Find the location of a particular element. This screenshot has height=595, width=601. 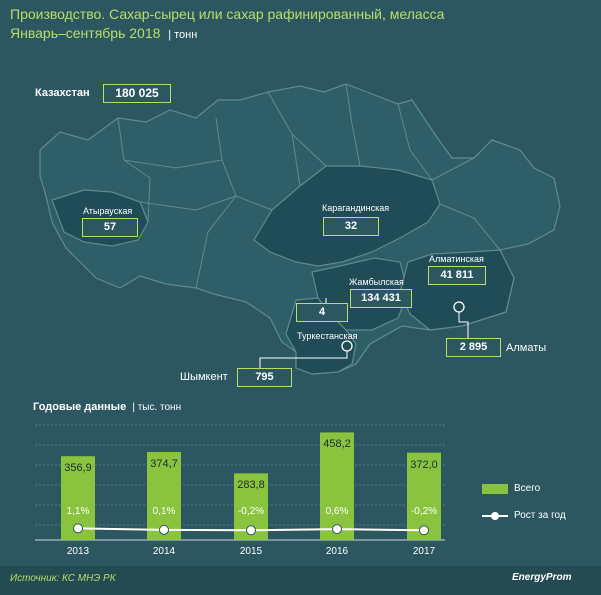

bar-value-label-2016: 458,2 is located at coordinates (337, 444).